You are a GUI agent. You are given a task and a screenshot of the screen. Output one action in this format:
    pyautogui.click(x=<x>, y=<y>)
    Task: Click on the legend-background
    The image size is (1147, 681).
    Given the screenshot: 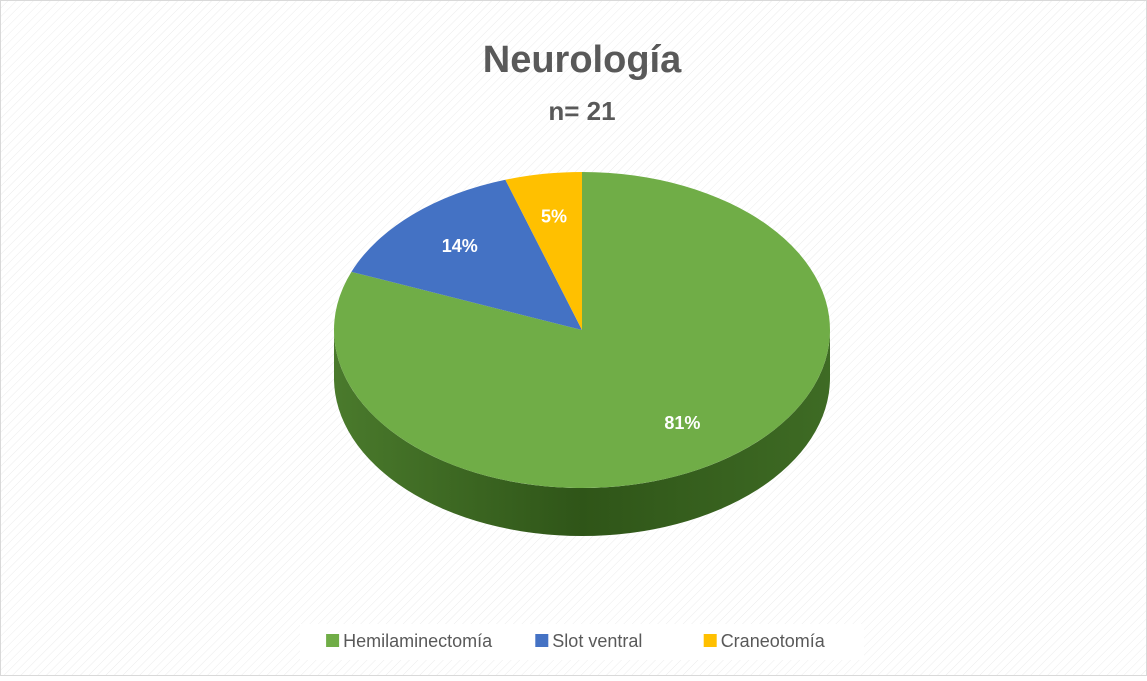 What is the action you would take?
    pyautogui.click(x=582, y=642)
    